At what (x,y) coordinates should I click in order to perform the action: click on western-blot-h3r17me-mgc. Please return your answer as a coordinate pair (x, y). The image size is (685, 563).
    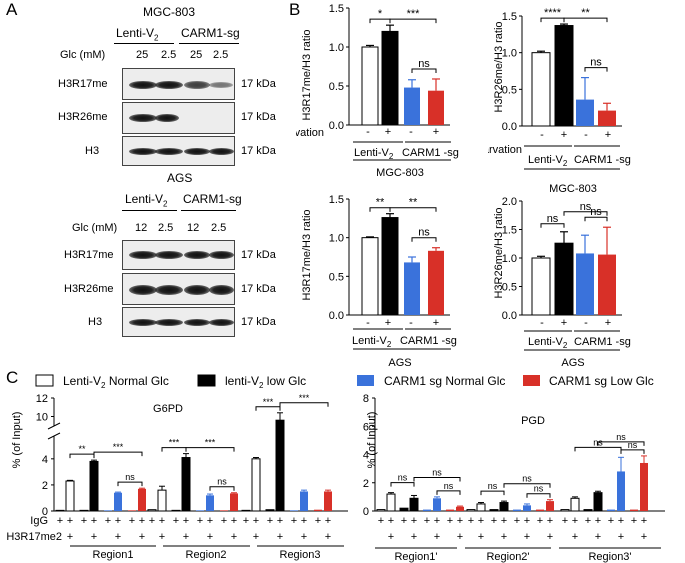
    Looking at the image, I should click on (178, 84).